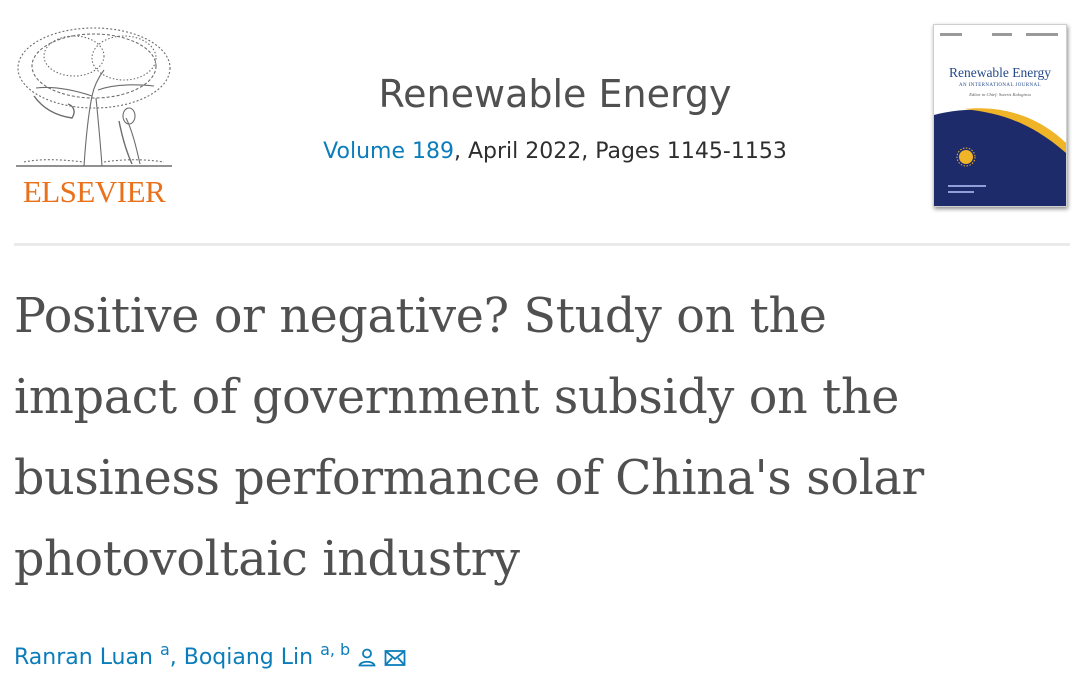 This screenshot has width=1080, height=686. What do you see at coordinates (1000, 72) in the screenshot?
I see `cover-title: Renewable Energy` at bounding box center [1000, 72].